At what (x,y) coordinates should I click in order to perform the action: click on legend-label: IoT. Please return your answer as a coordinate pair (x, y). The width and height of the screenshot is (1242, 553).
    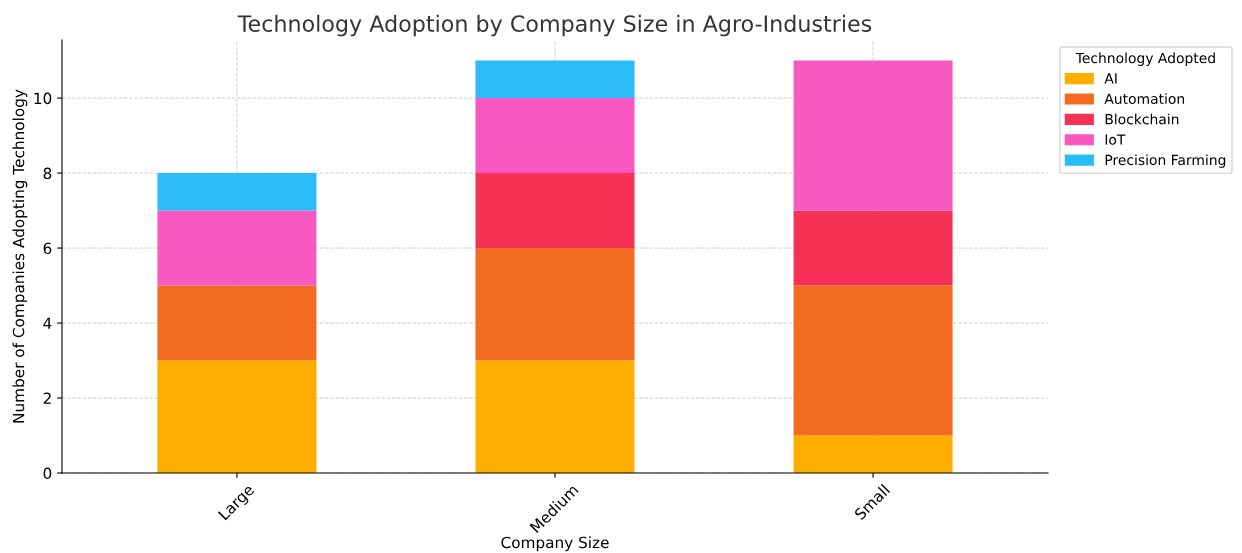
    Looking at the image, I should click on (1115, 139).